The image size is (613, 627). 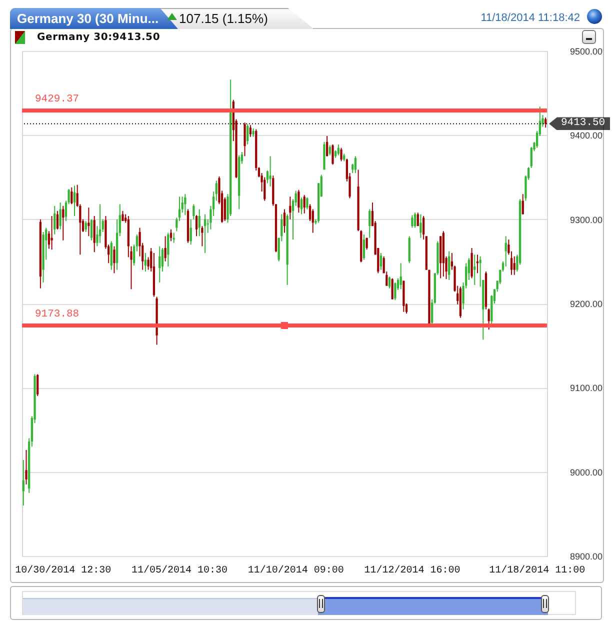 What do you see at coordinates (57, 99) in the screenshot?
I see `ref-line-label: 9429.37` at bounding box center [57, 99].